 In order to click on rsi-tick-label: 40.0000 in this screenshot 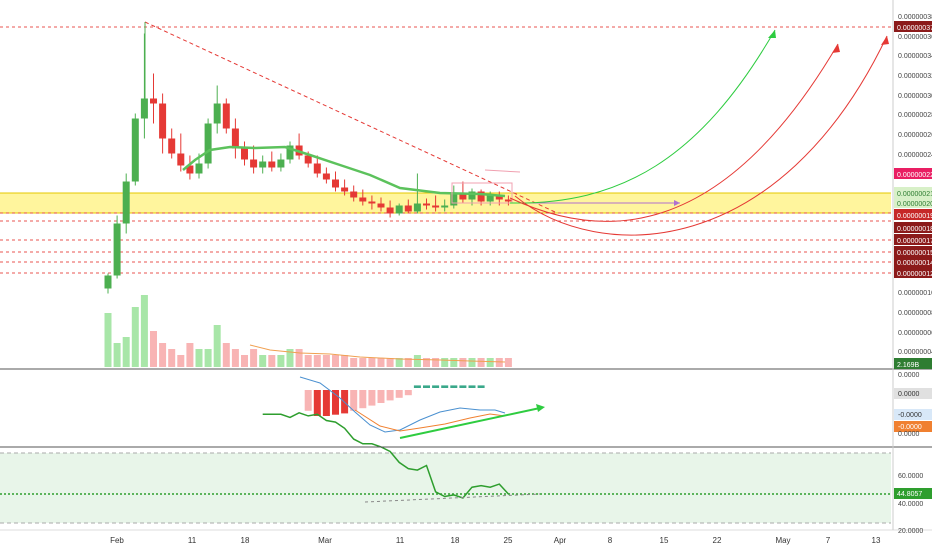, I will do `click(910, 504)`.